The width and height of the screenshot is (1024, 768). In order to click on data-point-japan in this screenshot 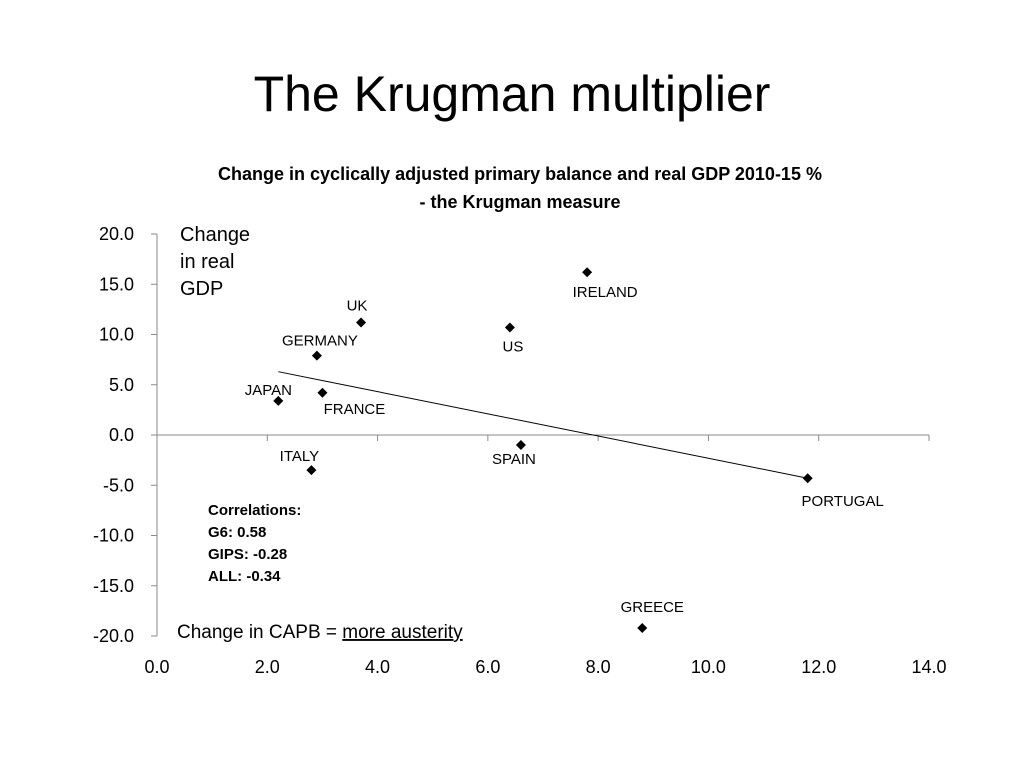, I will do `click(278, 400)`.